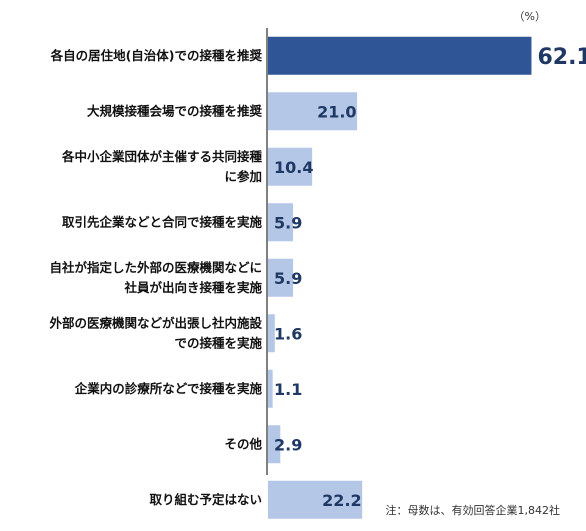 Image resolution: width=586 pixels, height=531 pixels. Describe the element at coordinates (530, 16) in the screenshot. I see `unit-label: （%）` at that location.